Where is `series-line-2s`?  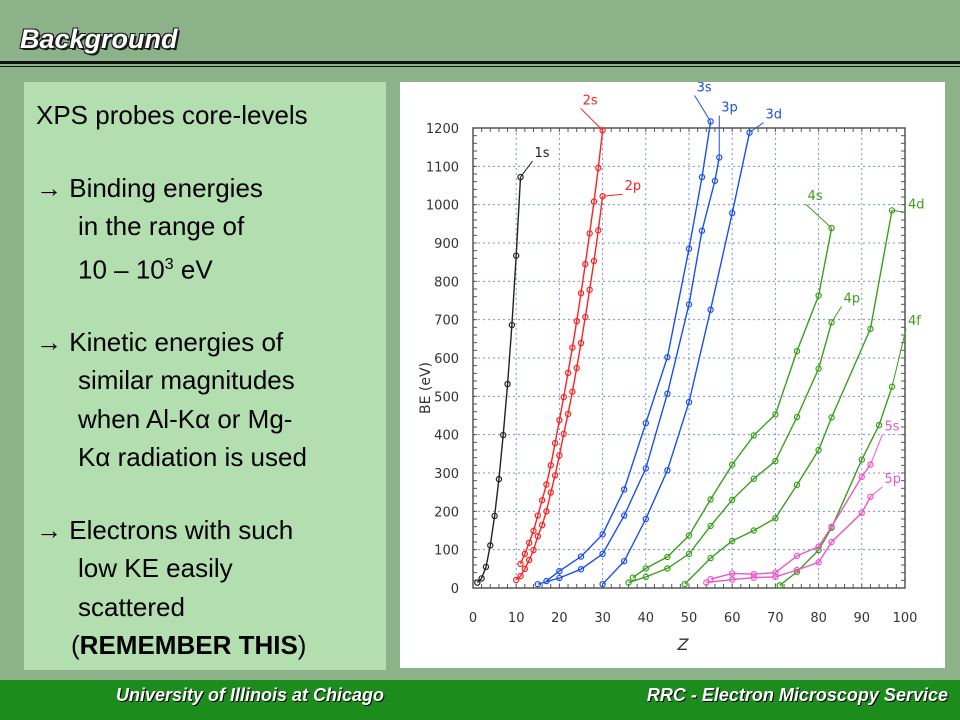 series-line-2s is located at coordinates (561, 347).